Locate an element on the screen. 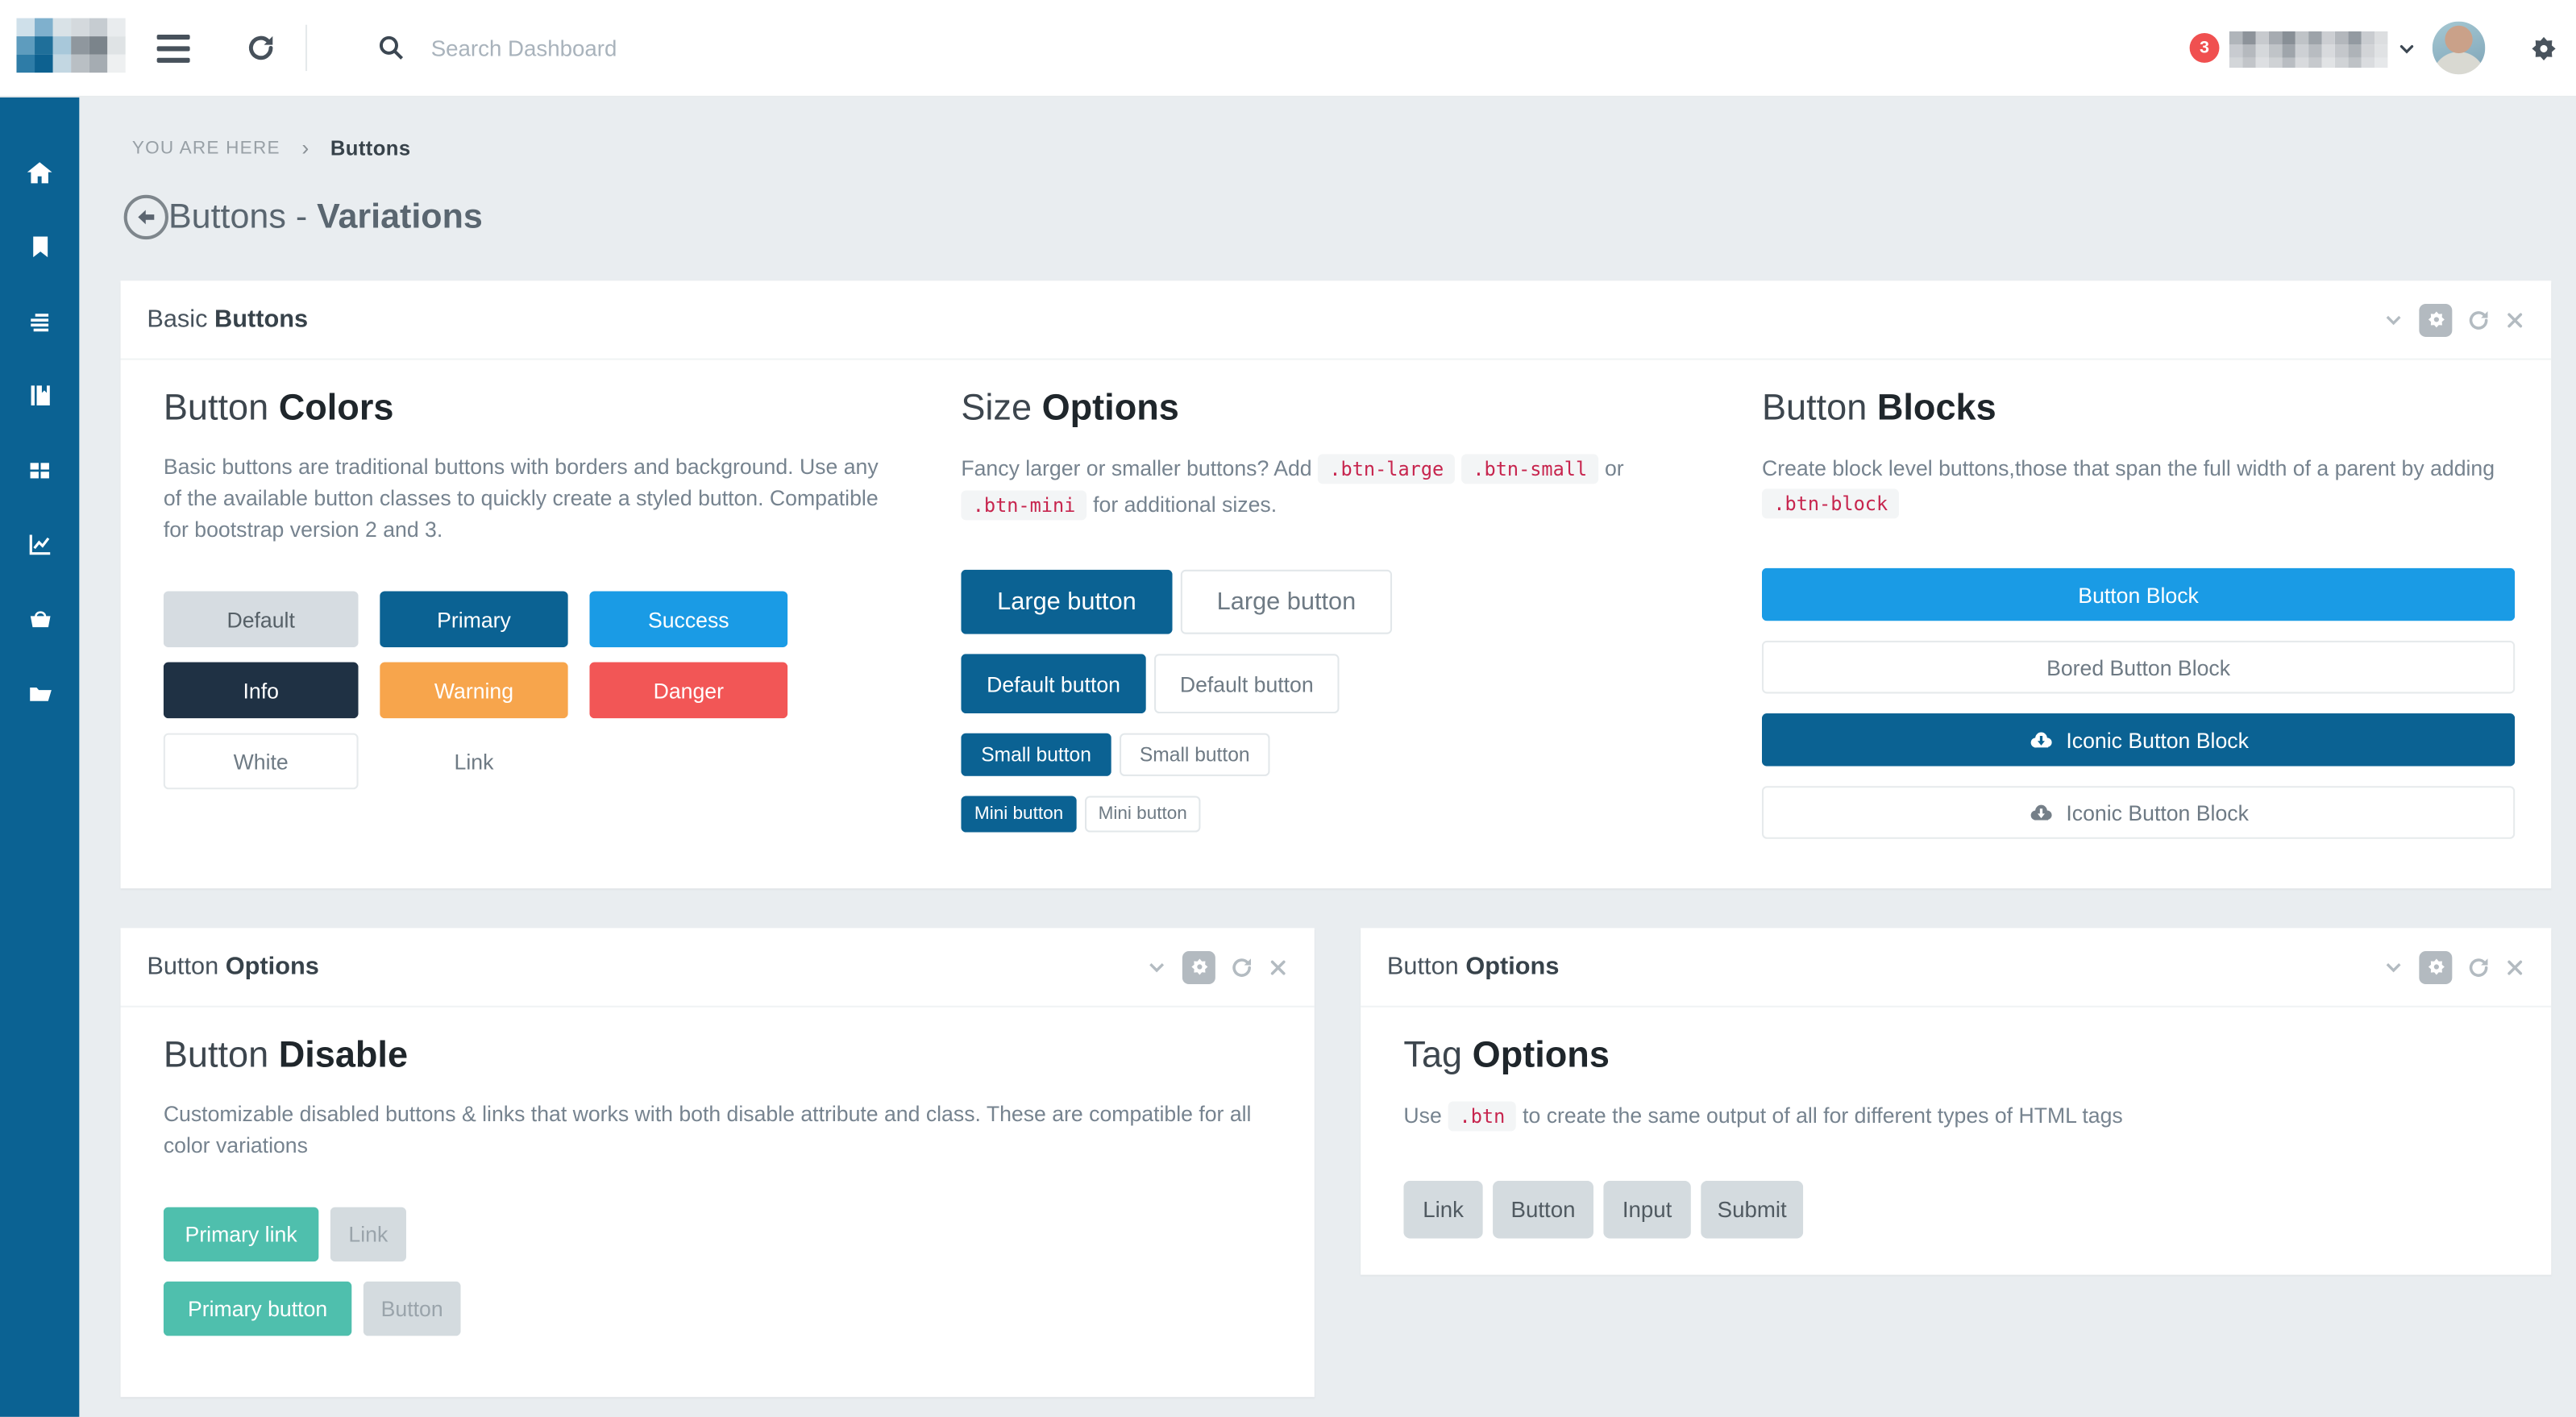  sidebar-item-charts is located at coordinates (39, 544).